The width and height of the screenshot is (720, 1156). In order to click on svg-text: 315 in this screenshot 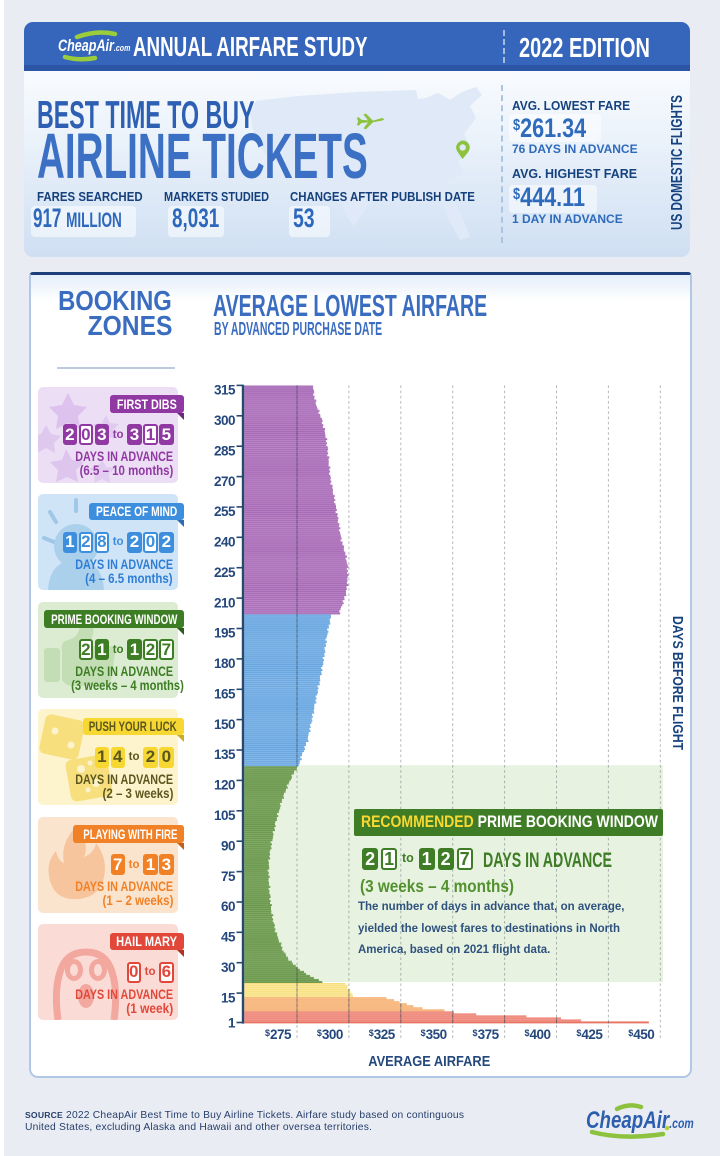, I will do `click(225, 390)`.